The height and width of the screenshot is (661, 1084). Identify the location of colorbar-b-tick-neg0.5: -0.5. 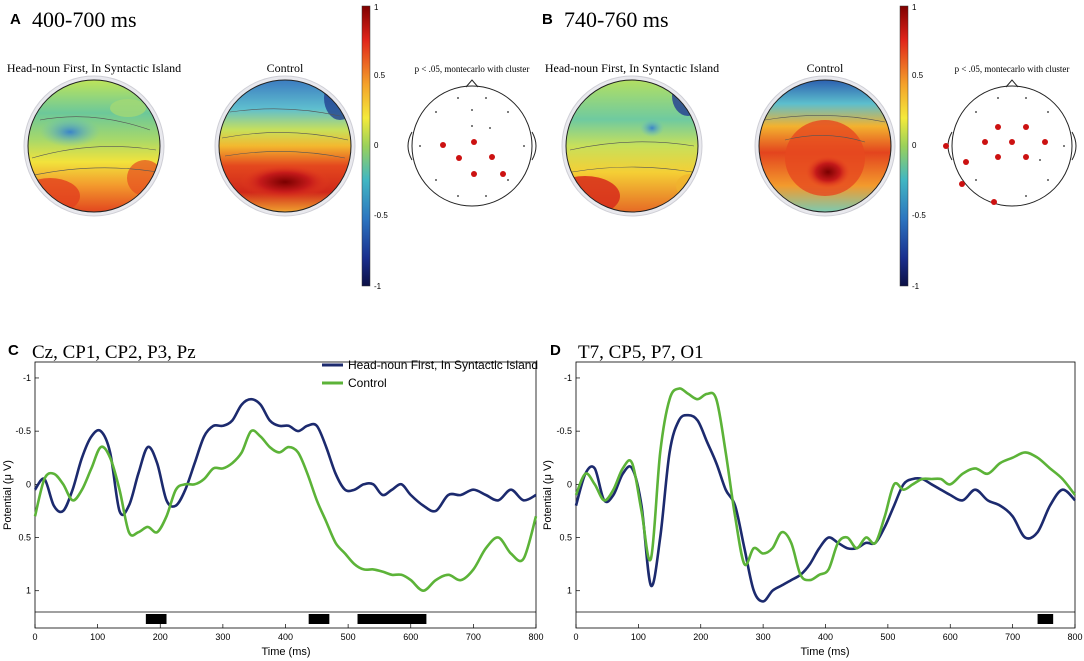
(919, 215).